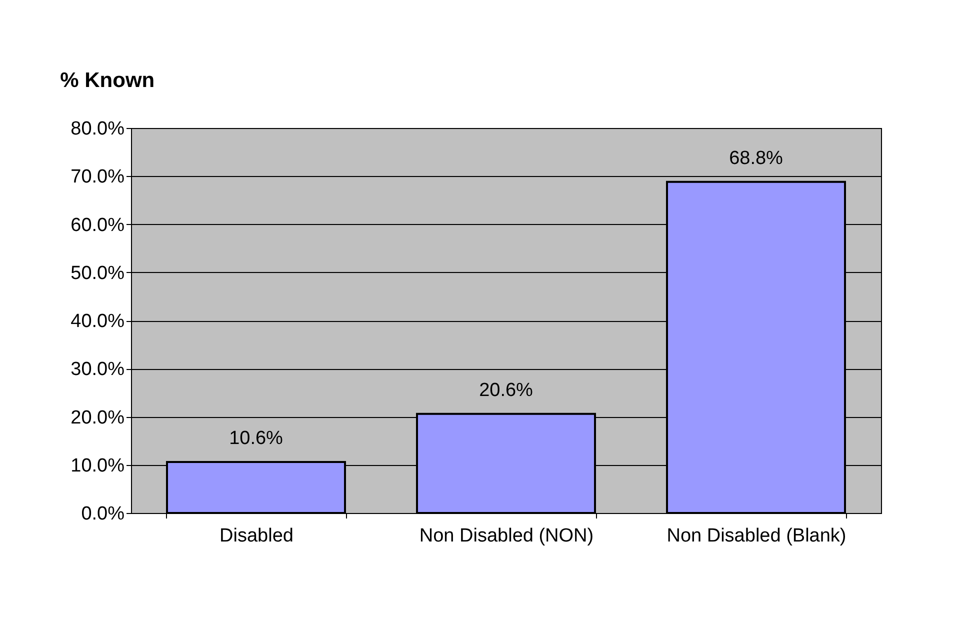 The width and height of the screenshot is (968, 623). What do you see at coordinates (97, 129) in the screenshot?
I see `y-tick-label: 80.0%` at bounding box center [97, 129].